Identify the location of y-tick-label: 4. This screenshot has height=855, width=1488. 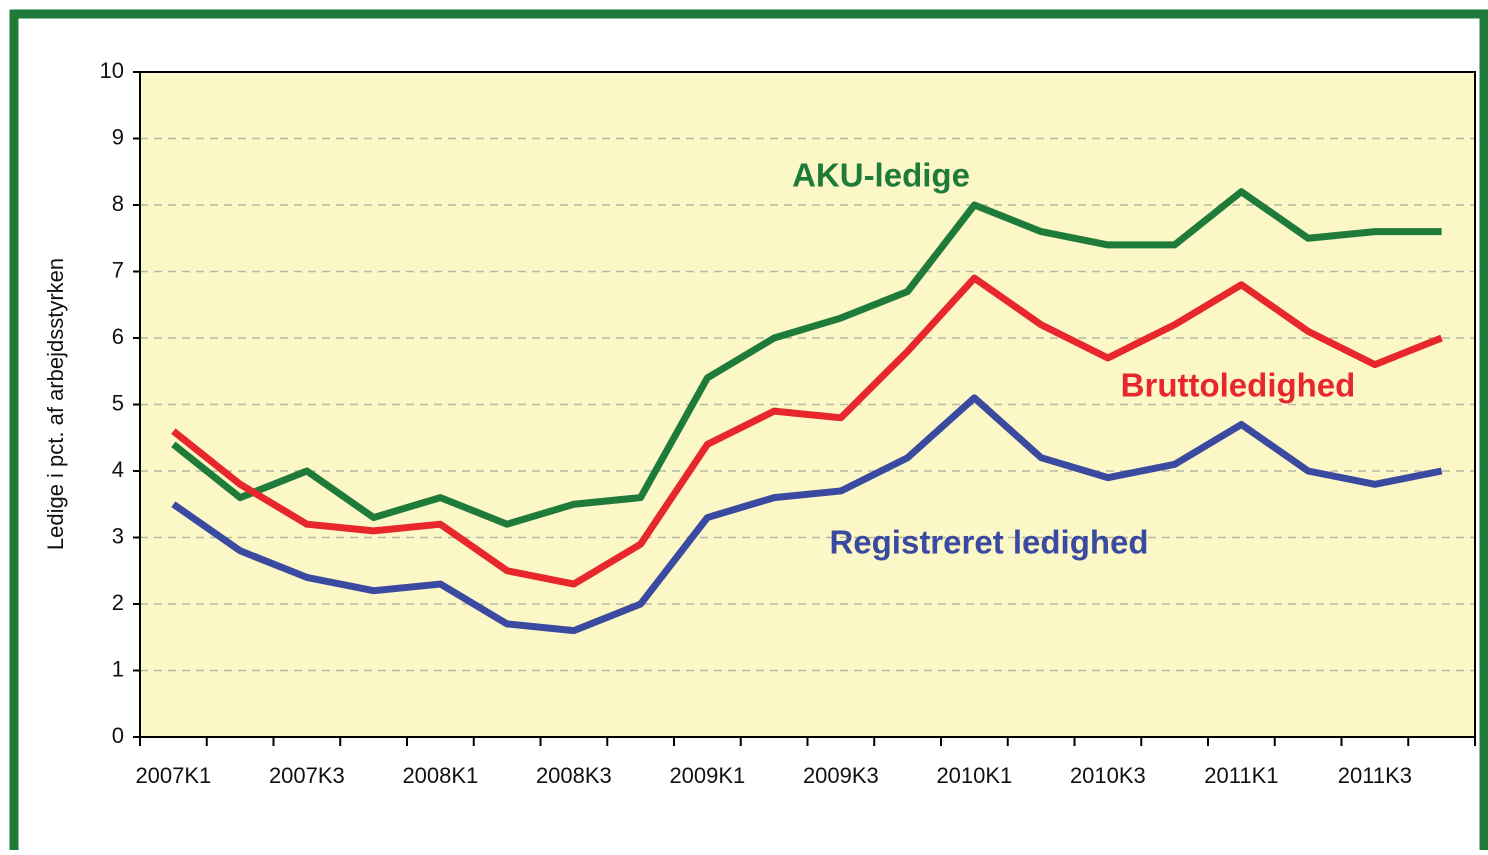
(118, 469).